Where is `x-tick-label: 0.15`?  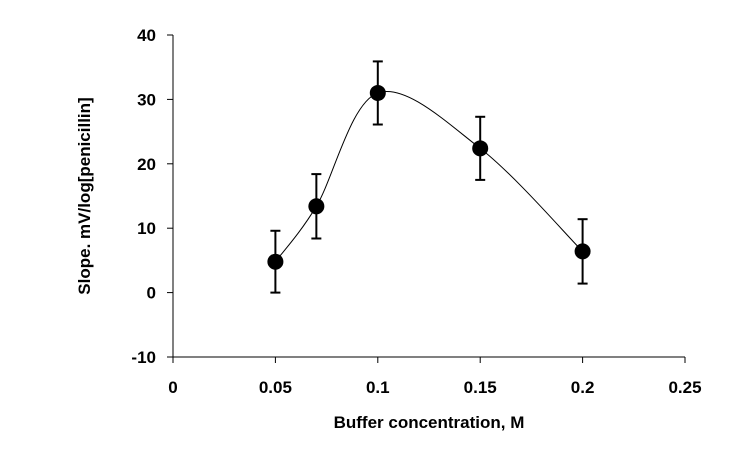
x-tick-label: 0.15 is located at coordinates (480, 387).